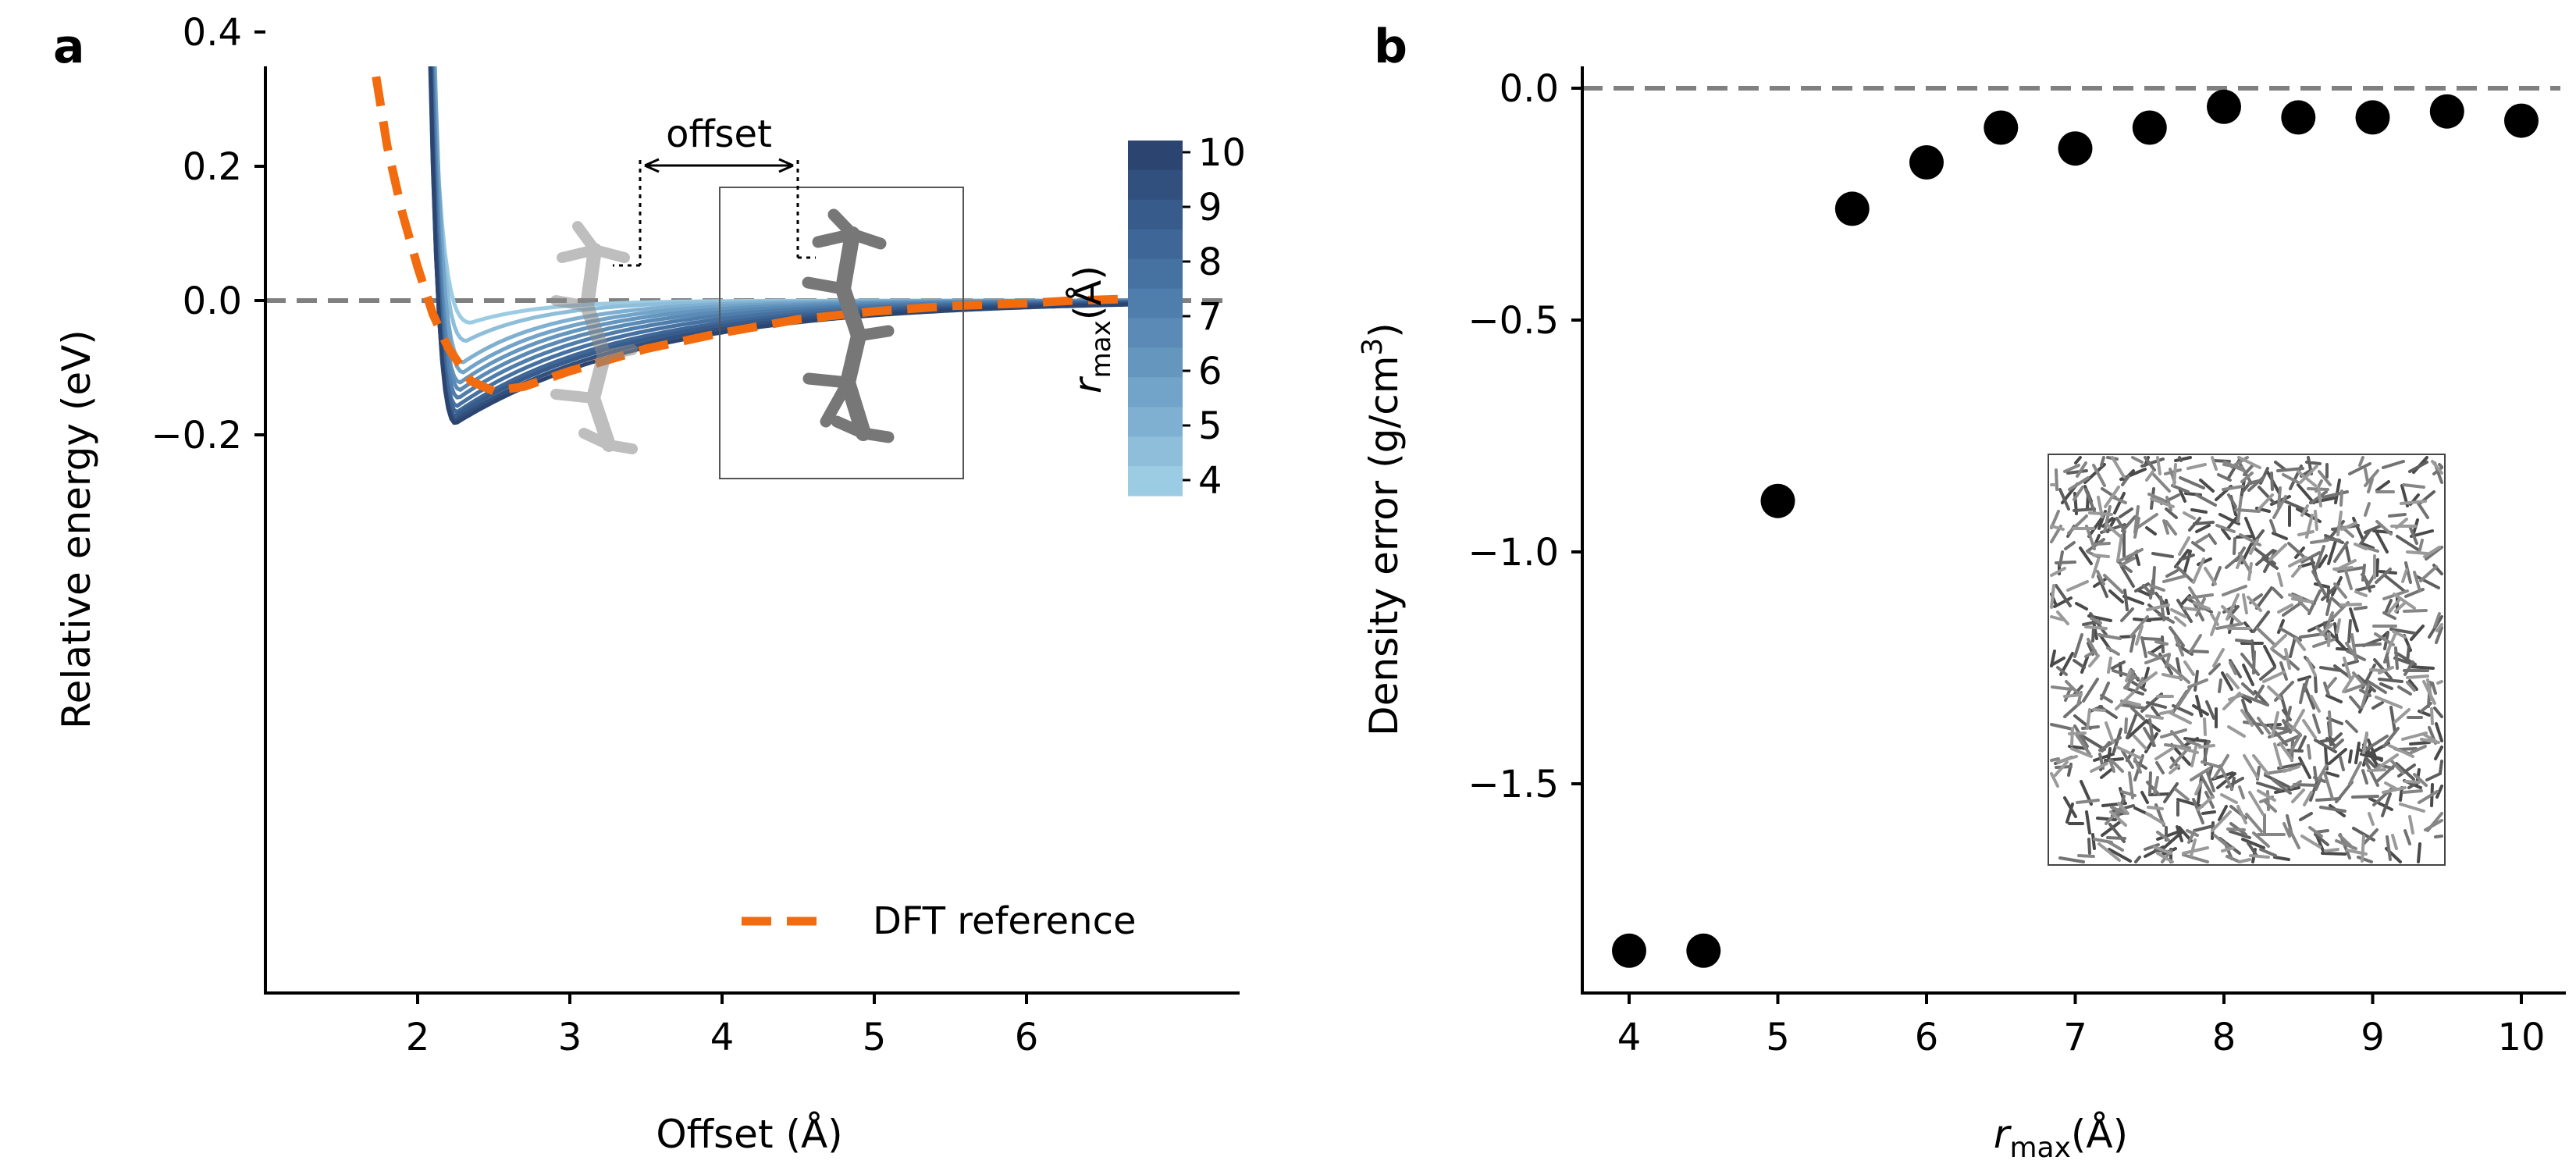  Describe the element at coordinates (1005, 921) in the screenshot. I see `legend-label-dft: DFT reference` at that location.